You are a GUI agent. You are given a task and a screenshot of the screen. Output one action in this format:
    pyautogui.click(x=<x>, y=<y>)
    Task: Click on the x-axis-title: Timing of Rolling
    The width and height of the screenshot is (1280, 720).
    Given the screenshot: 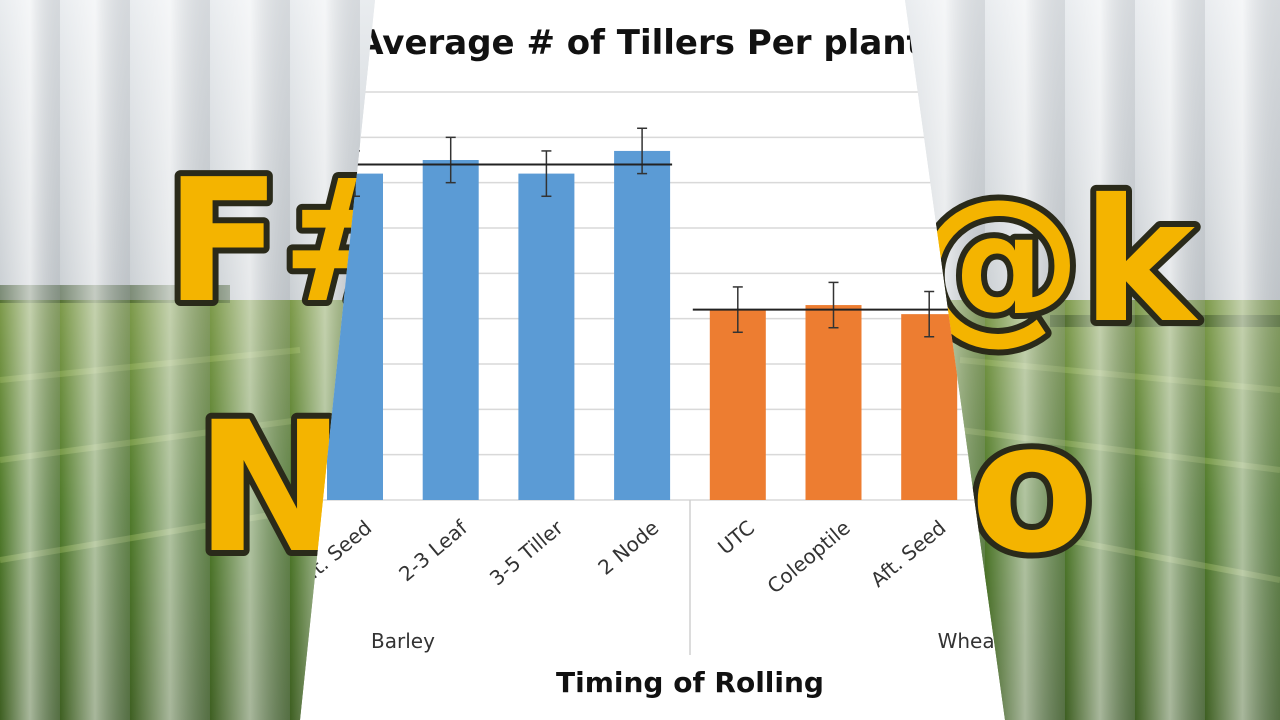 What is the action you would take?
    pyautogui.click(x=690, y=682)
    